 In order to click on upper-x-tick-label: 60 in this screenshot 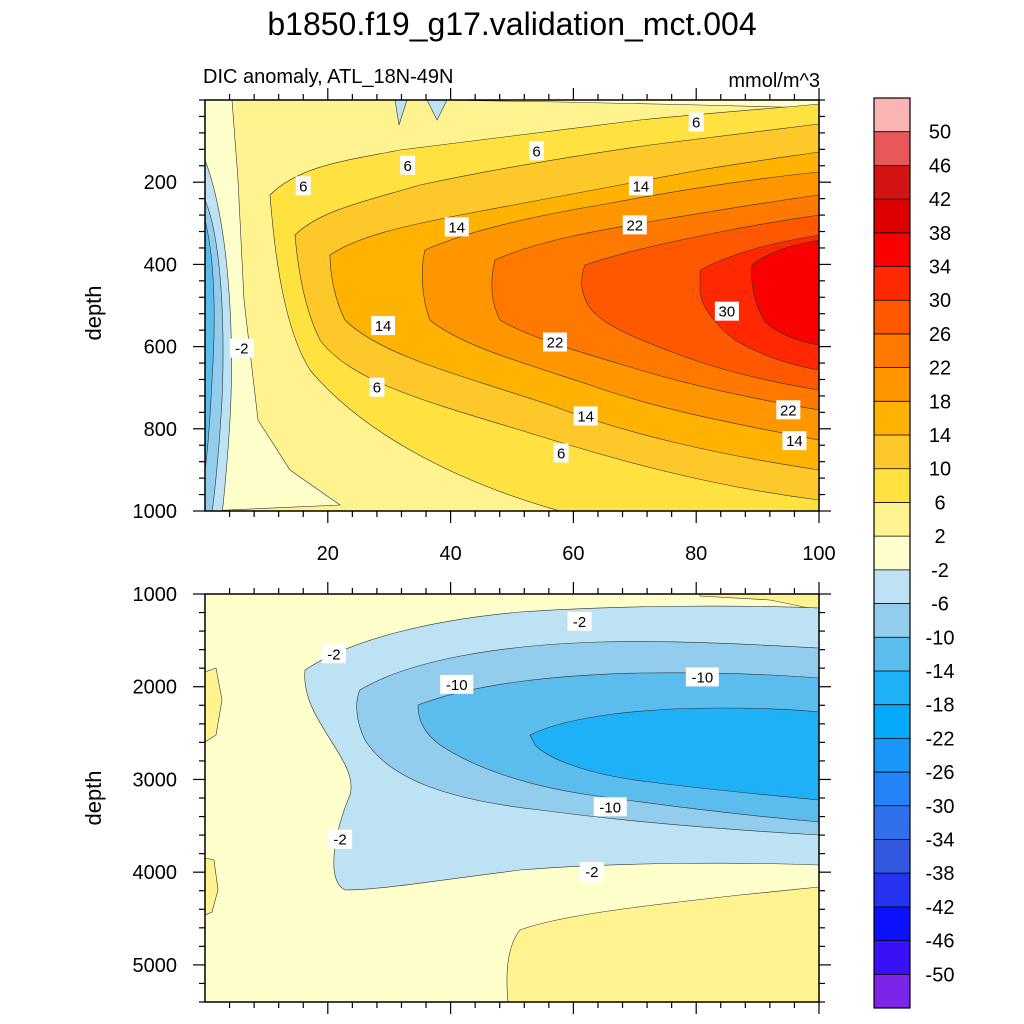, I will do `click(573, 554)`.